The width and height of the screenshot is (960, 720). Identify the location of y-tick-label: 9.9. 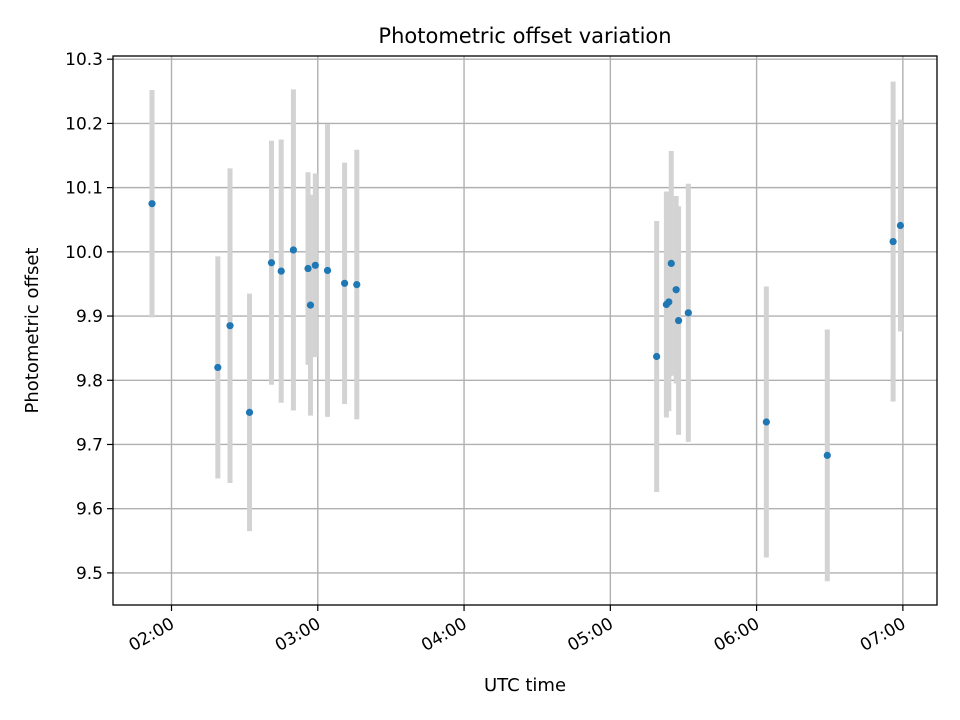
(89, 317).